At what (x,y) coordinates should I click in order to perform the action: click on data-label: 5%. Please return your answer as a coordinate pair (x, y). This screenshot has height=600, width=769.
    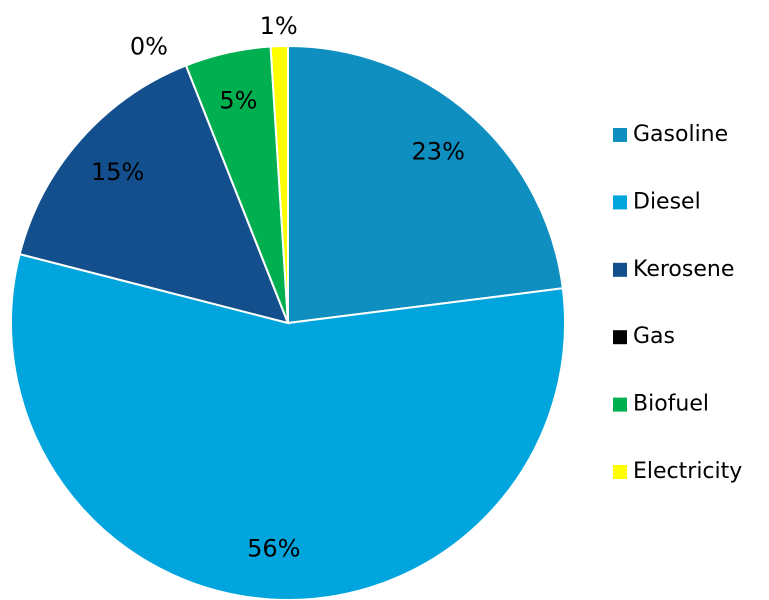
    Looking at the image, I should click on (238, 100).